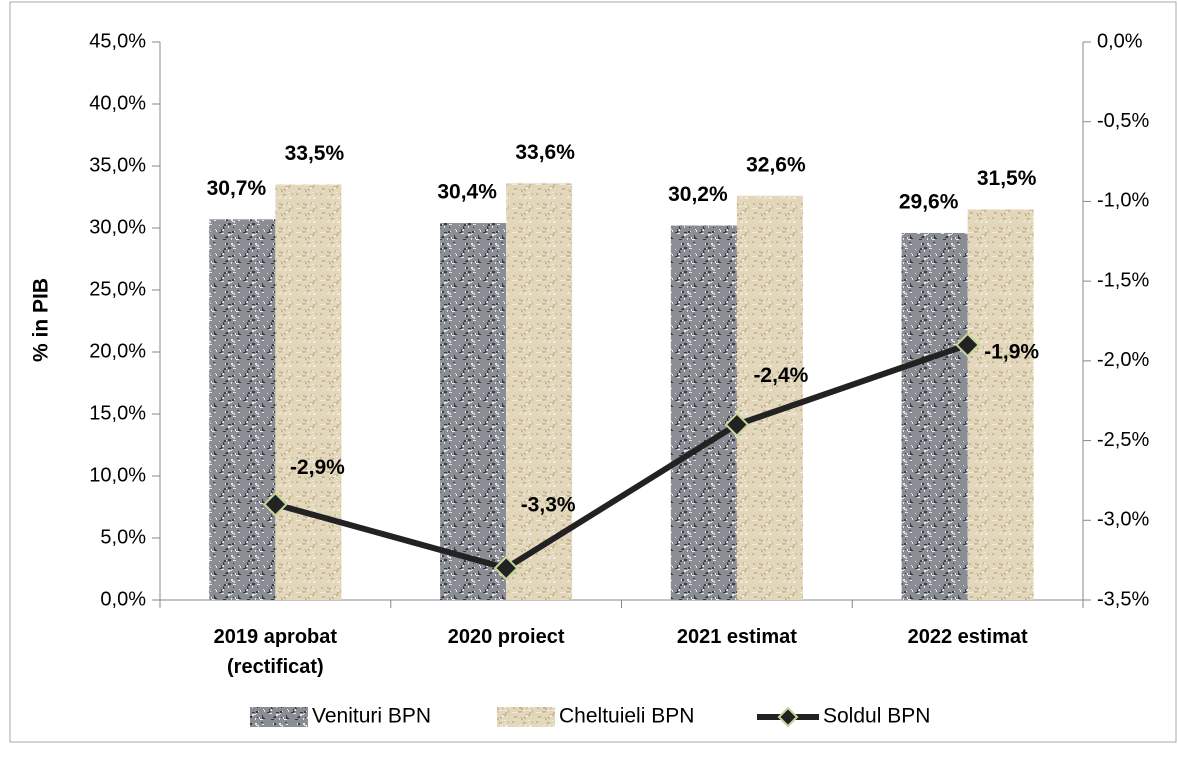  I want to click on line-value-label: -1,9%, so click(1011, 351).